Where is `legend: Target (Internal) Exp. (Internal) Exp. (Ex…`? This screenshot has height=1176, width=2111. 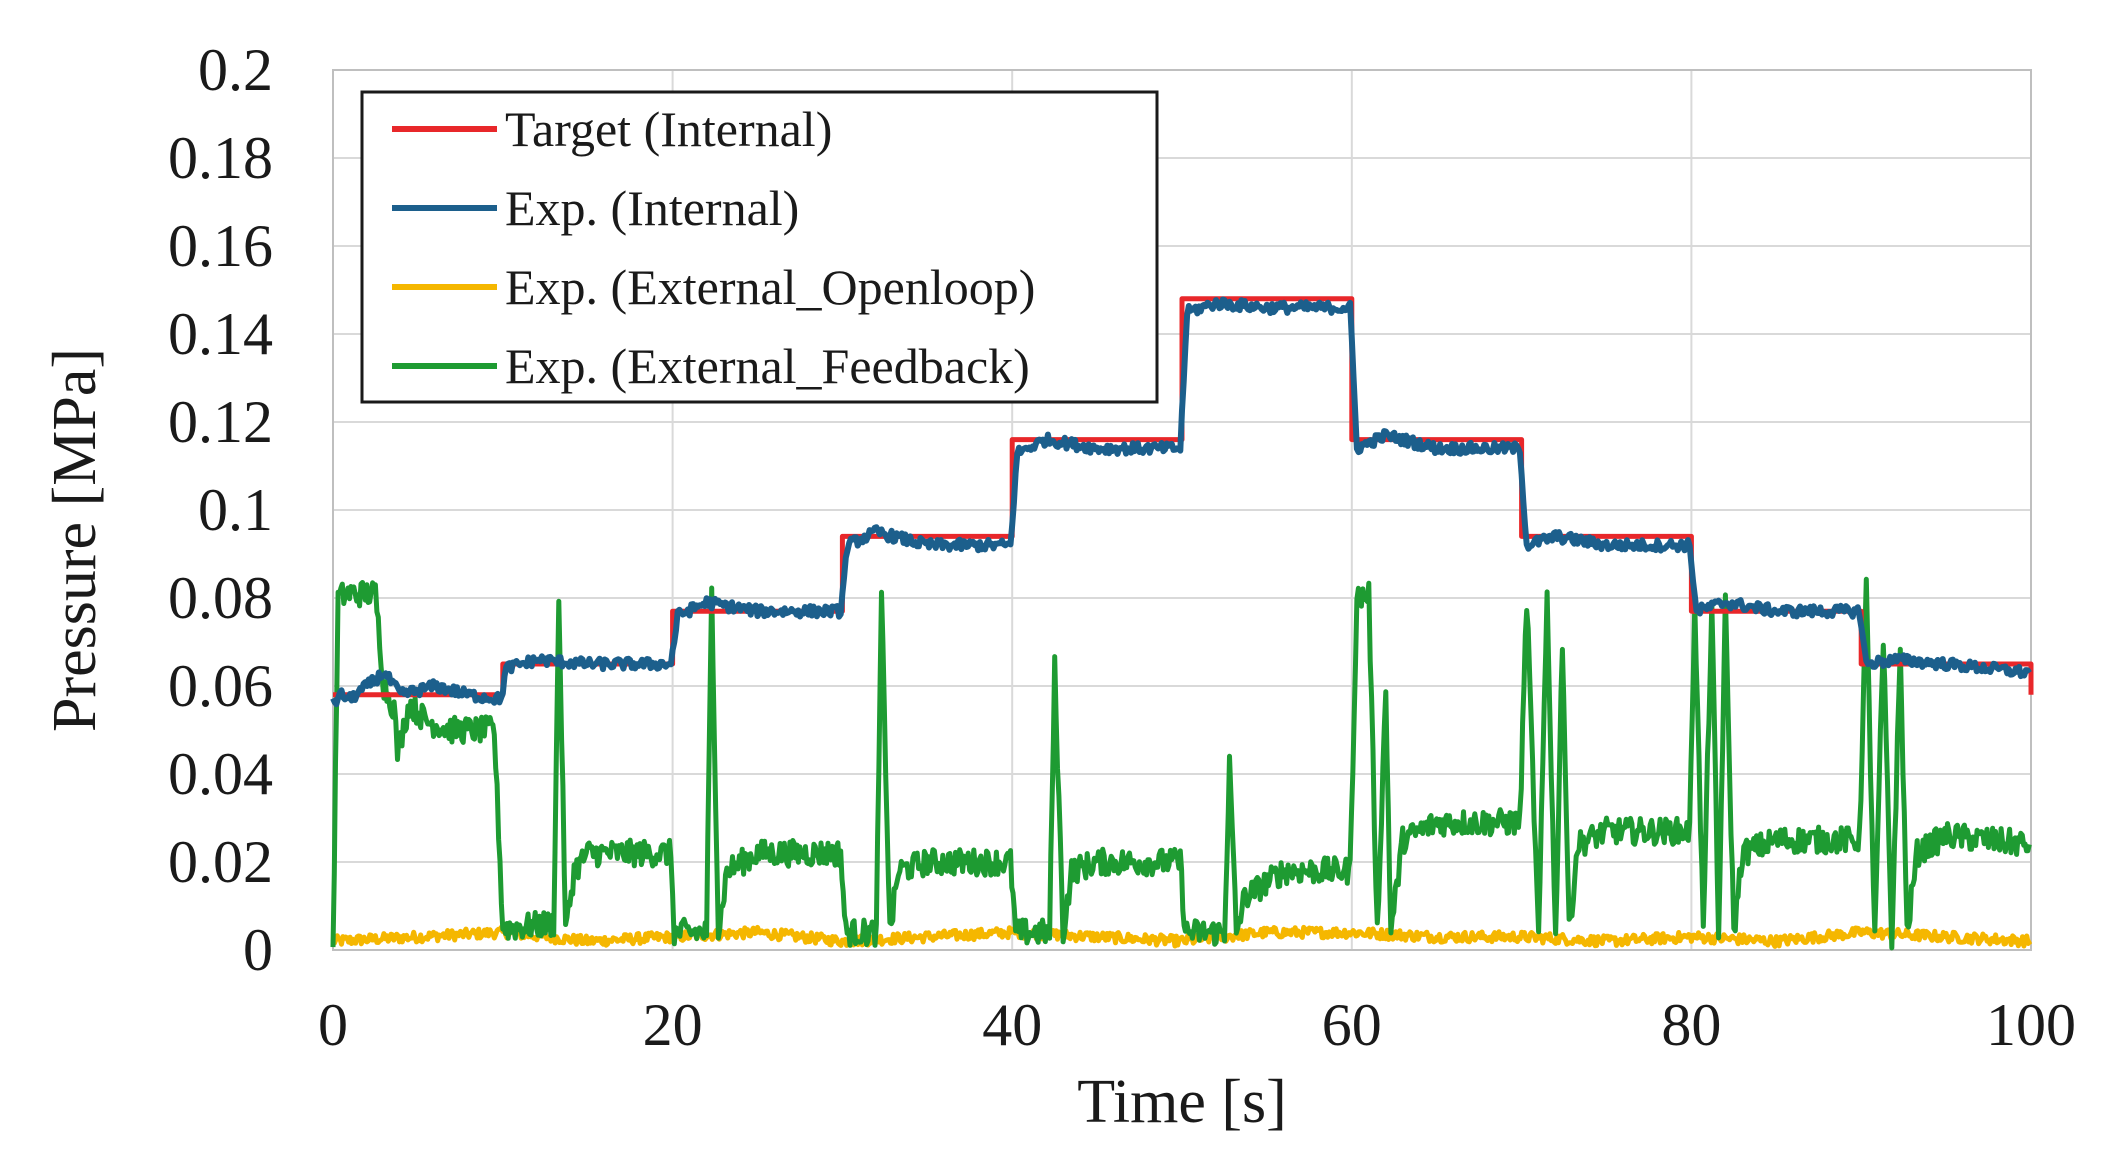
legend: Target (Internal) Exp. (Internal) Exp. (Ex… is located at coordinates (759, 247).